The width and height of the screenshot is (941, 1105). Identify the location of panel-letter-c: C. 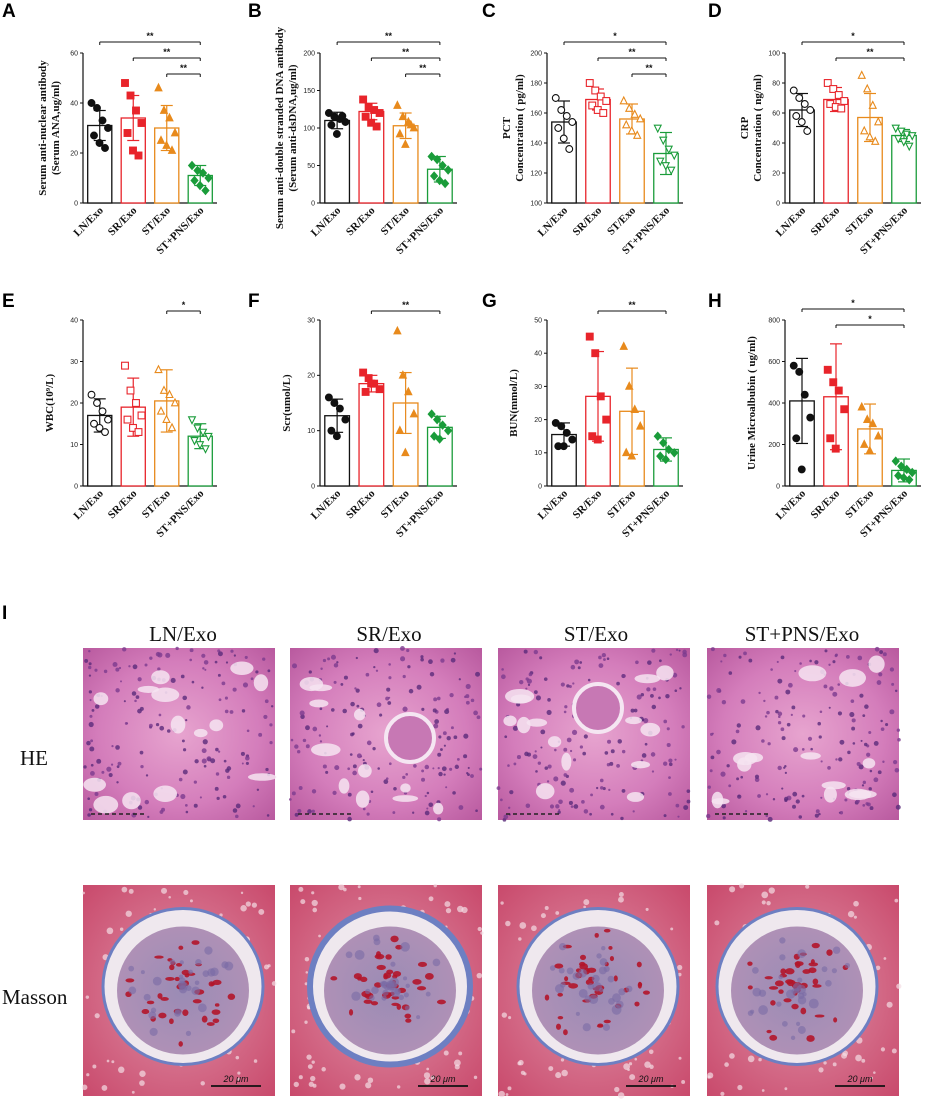
(489, 11).